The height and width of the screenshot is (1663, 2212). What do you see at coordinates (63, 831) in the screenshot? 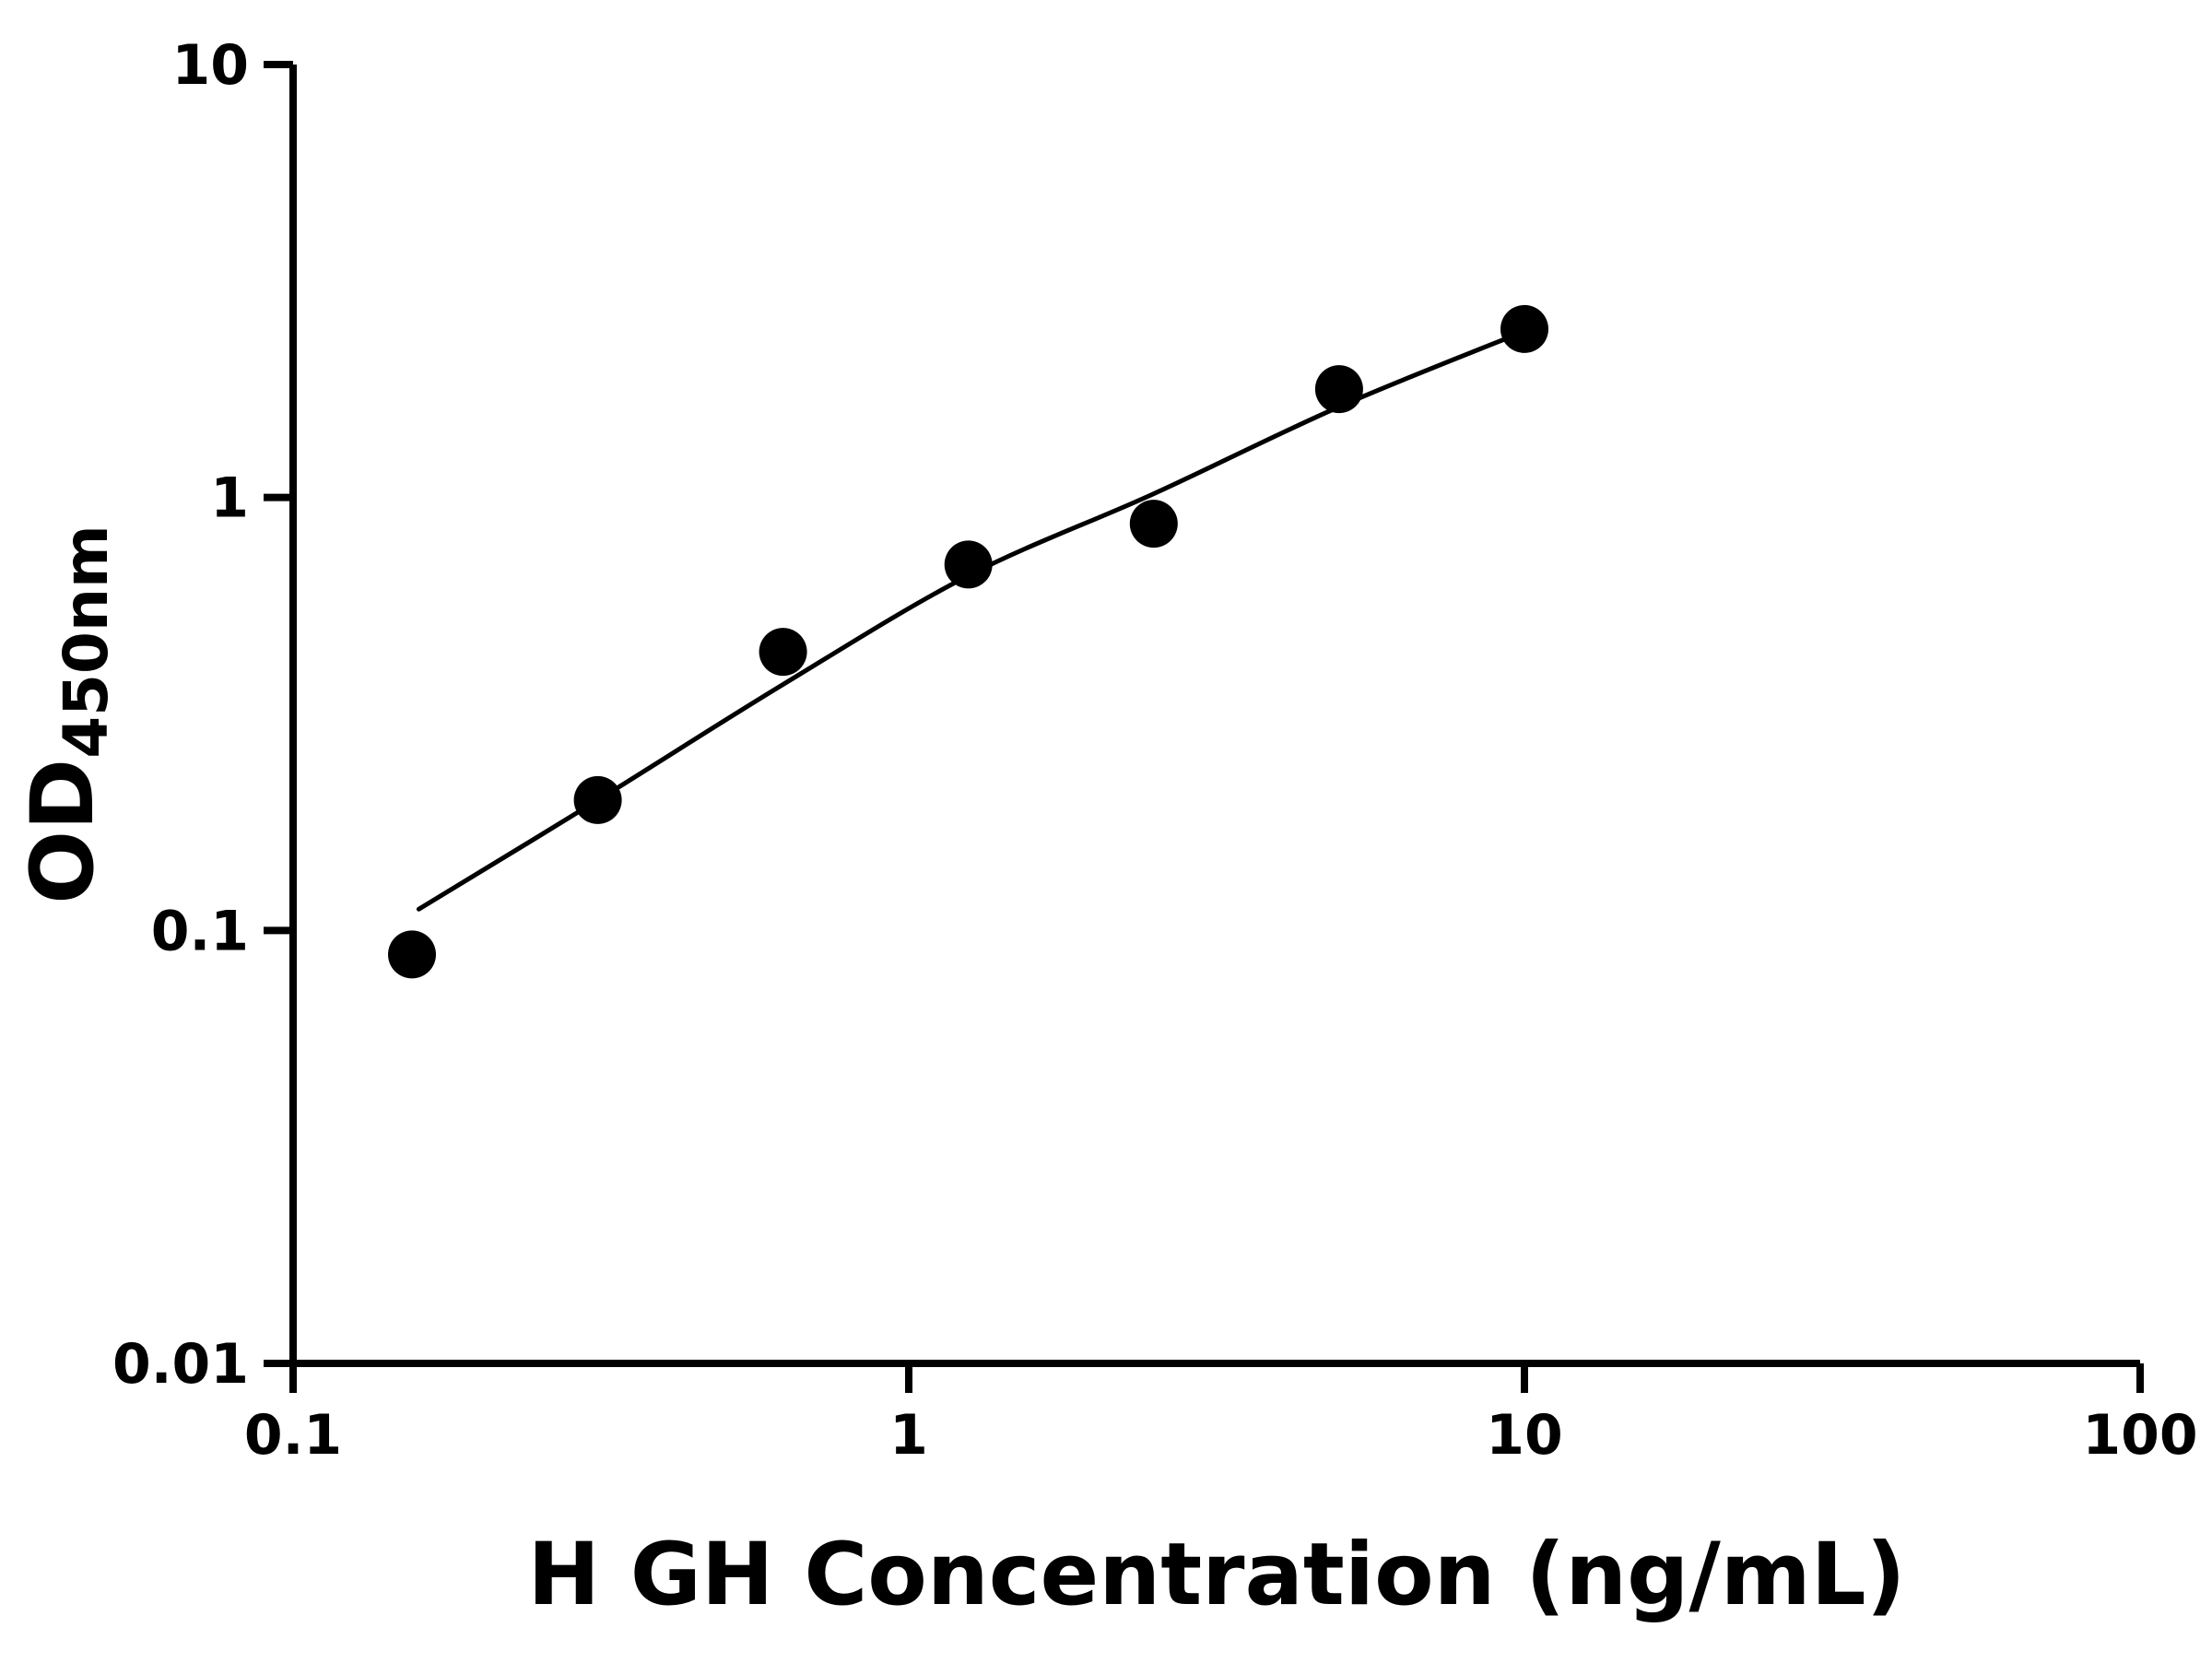
I see `y-axis-title-main: OD` at bounding box center [63, 831].